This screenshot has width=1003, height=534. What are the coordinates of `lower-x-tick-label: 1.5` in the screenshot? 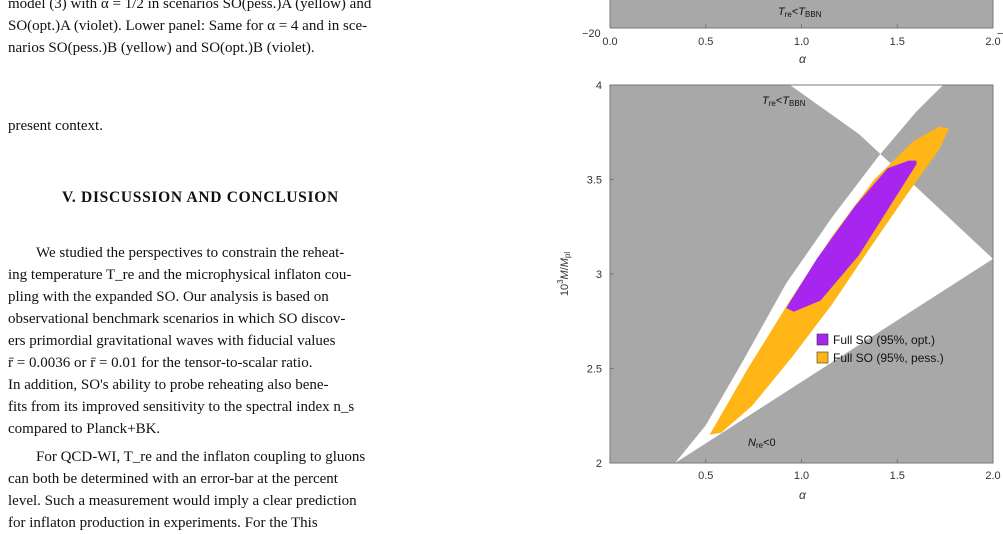 It's located at (897, 476).